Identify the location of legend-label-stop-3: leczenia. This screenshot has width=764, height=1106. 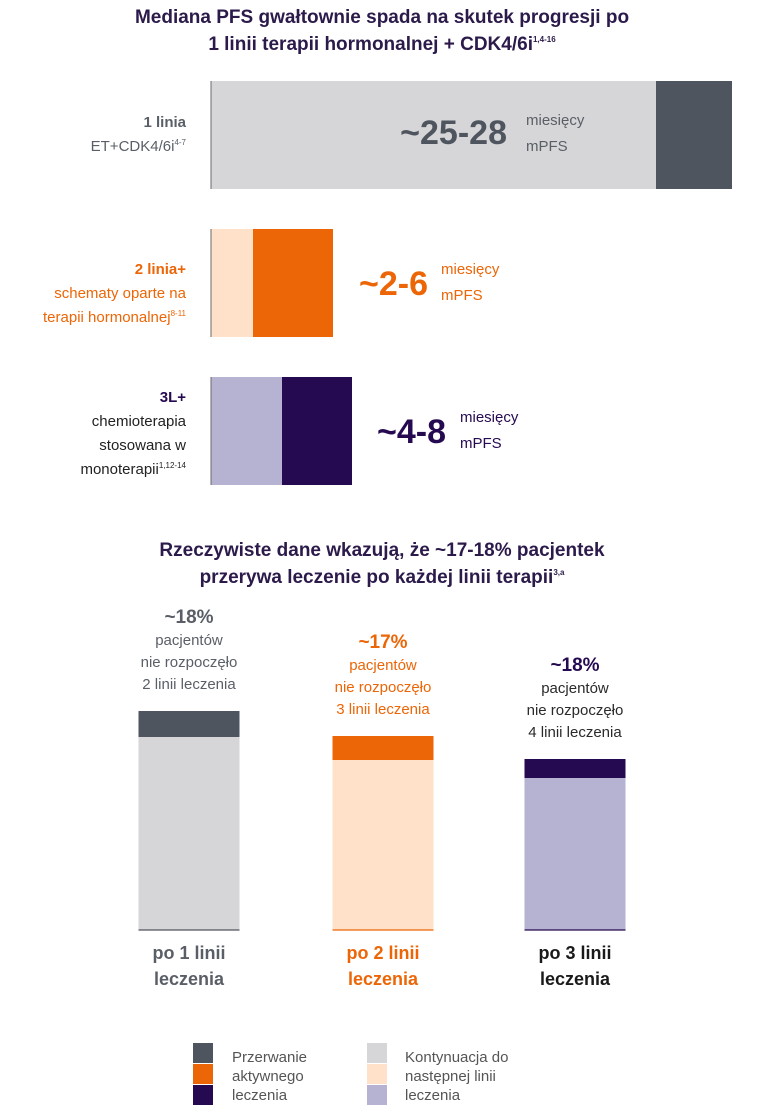
(260, 1095).